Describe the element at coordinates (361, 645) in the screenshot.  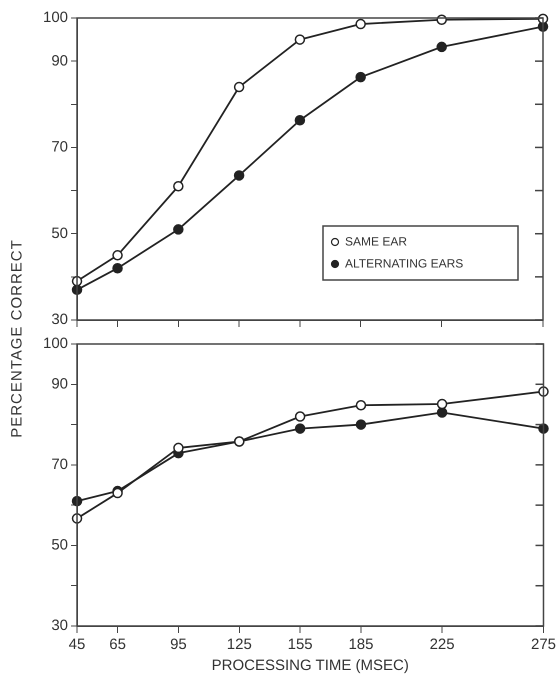
I see `x-tick-label: 185` at that location.